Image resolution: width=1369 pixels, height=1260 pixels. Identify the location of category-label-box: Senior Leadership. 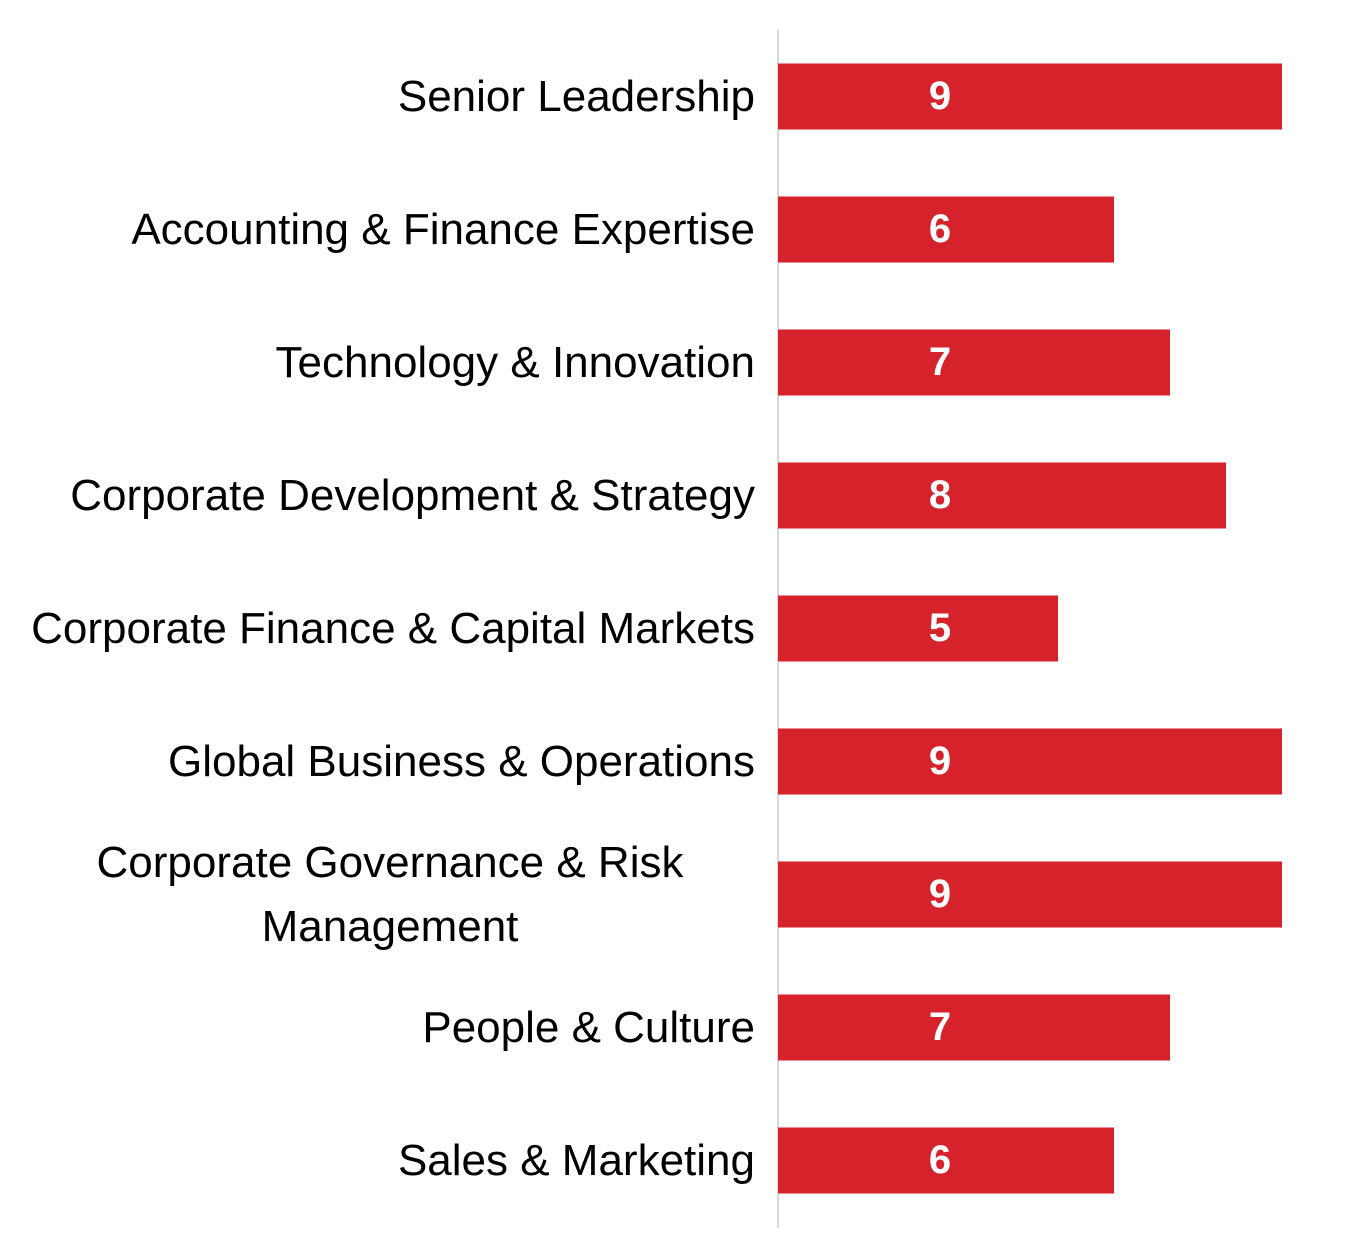
(390, 96).